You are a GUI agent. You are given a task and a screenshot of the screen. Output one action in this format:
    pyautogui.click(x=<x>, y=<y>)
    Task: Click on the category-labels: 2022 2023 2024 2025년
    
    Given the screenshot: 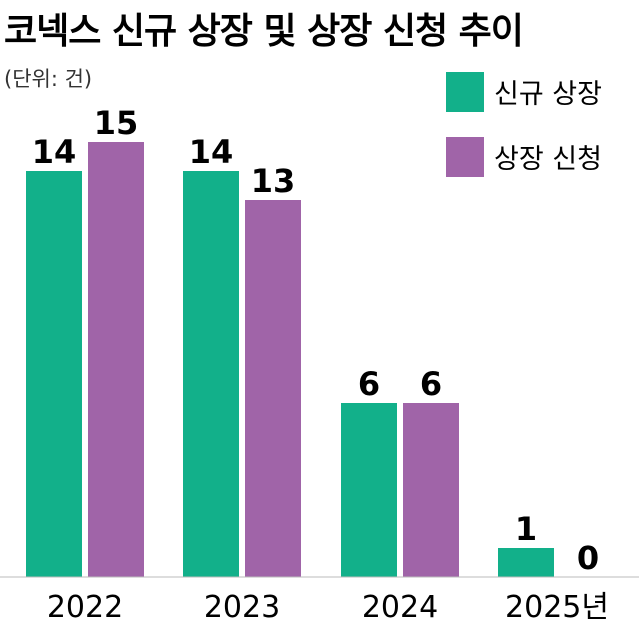 What is the action you would take?
    pyautogui.click(x=328, y=607)
    